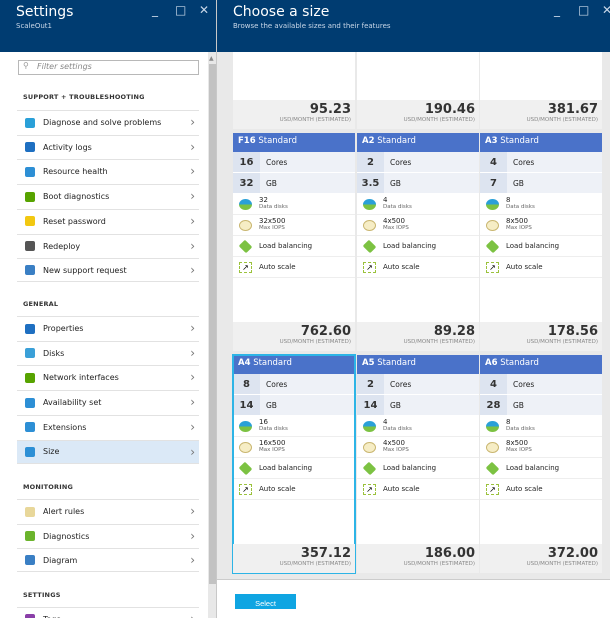 This screenshot has height=618, width=610. I want to click on diagnostics-icon, so click(30, 536).